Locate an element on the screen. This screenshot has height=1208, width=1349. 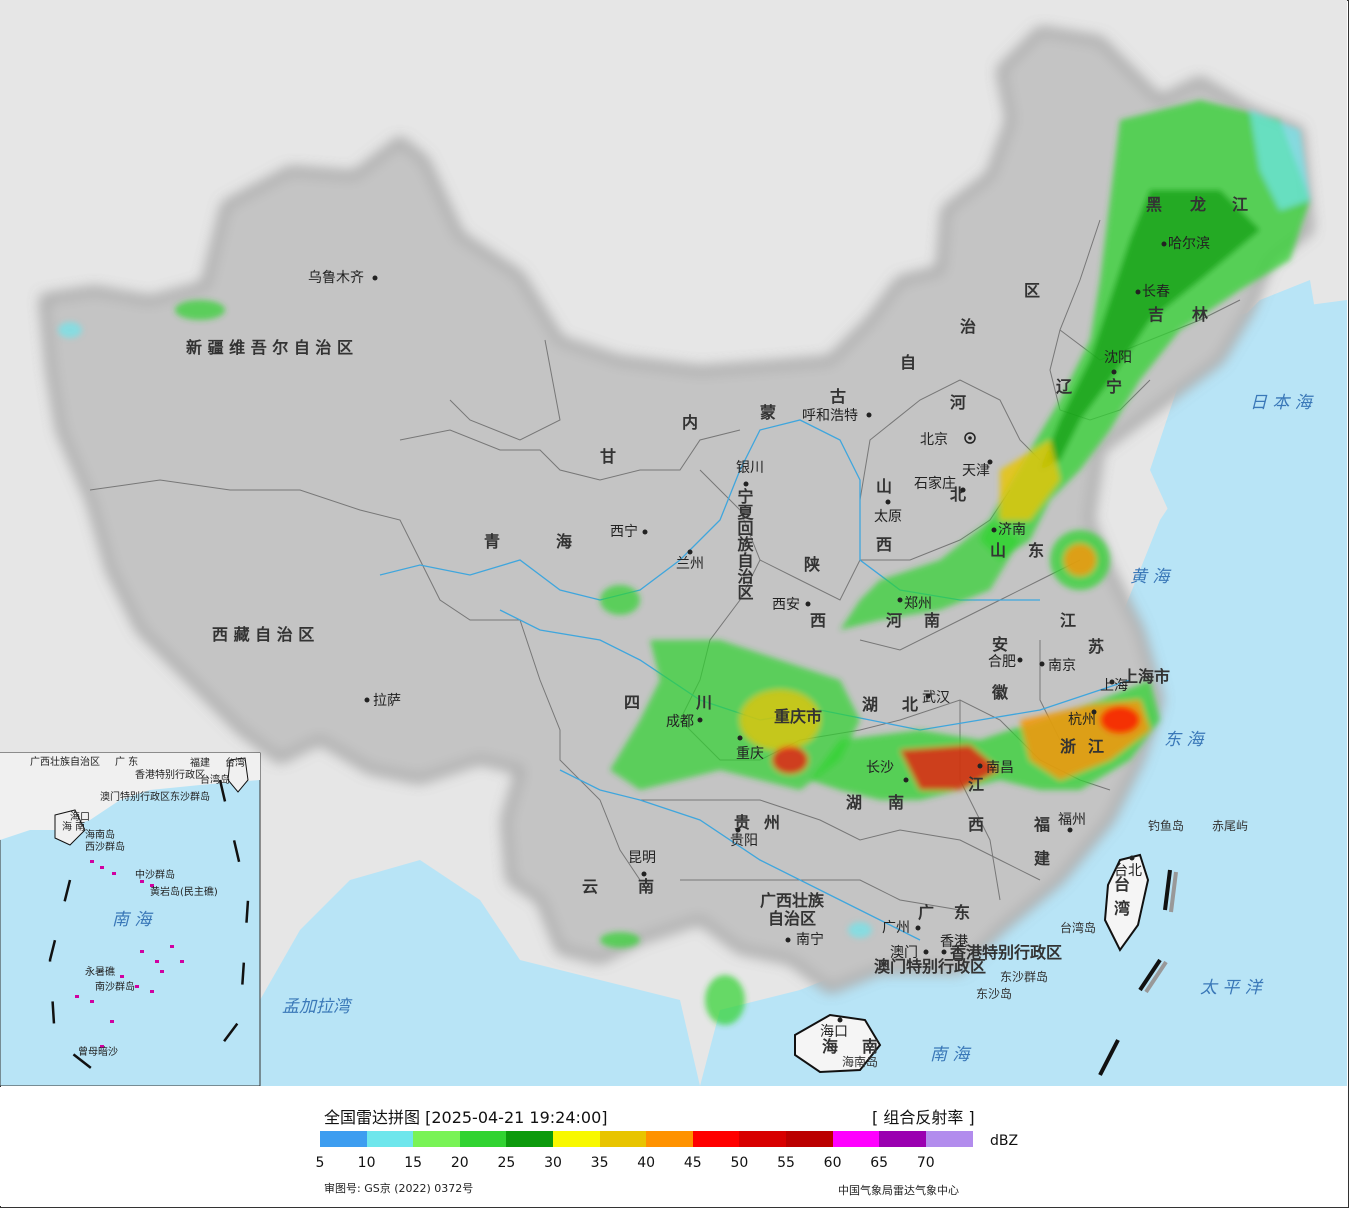
label-hubei-1: 湖 is located at coordinates (870, 704).